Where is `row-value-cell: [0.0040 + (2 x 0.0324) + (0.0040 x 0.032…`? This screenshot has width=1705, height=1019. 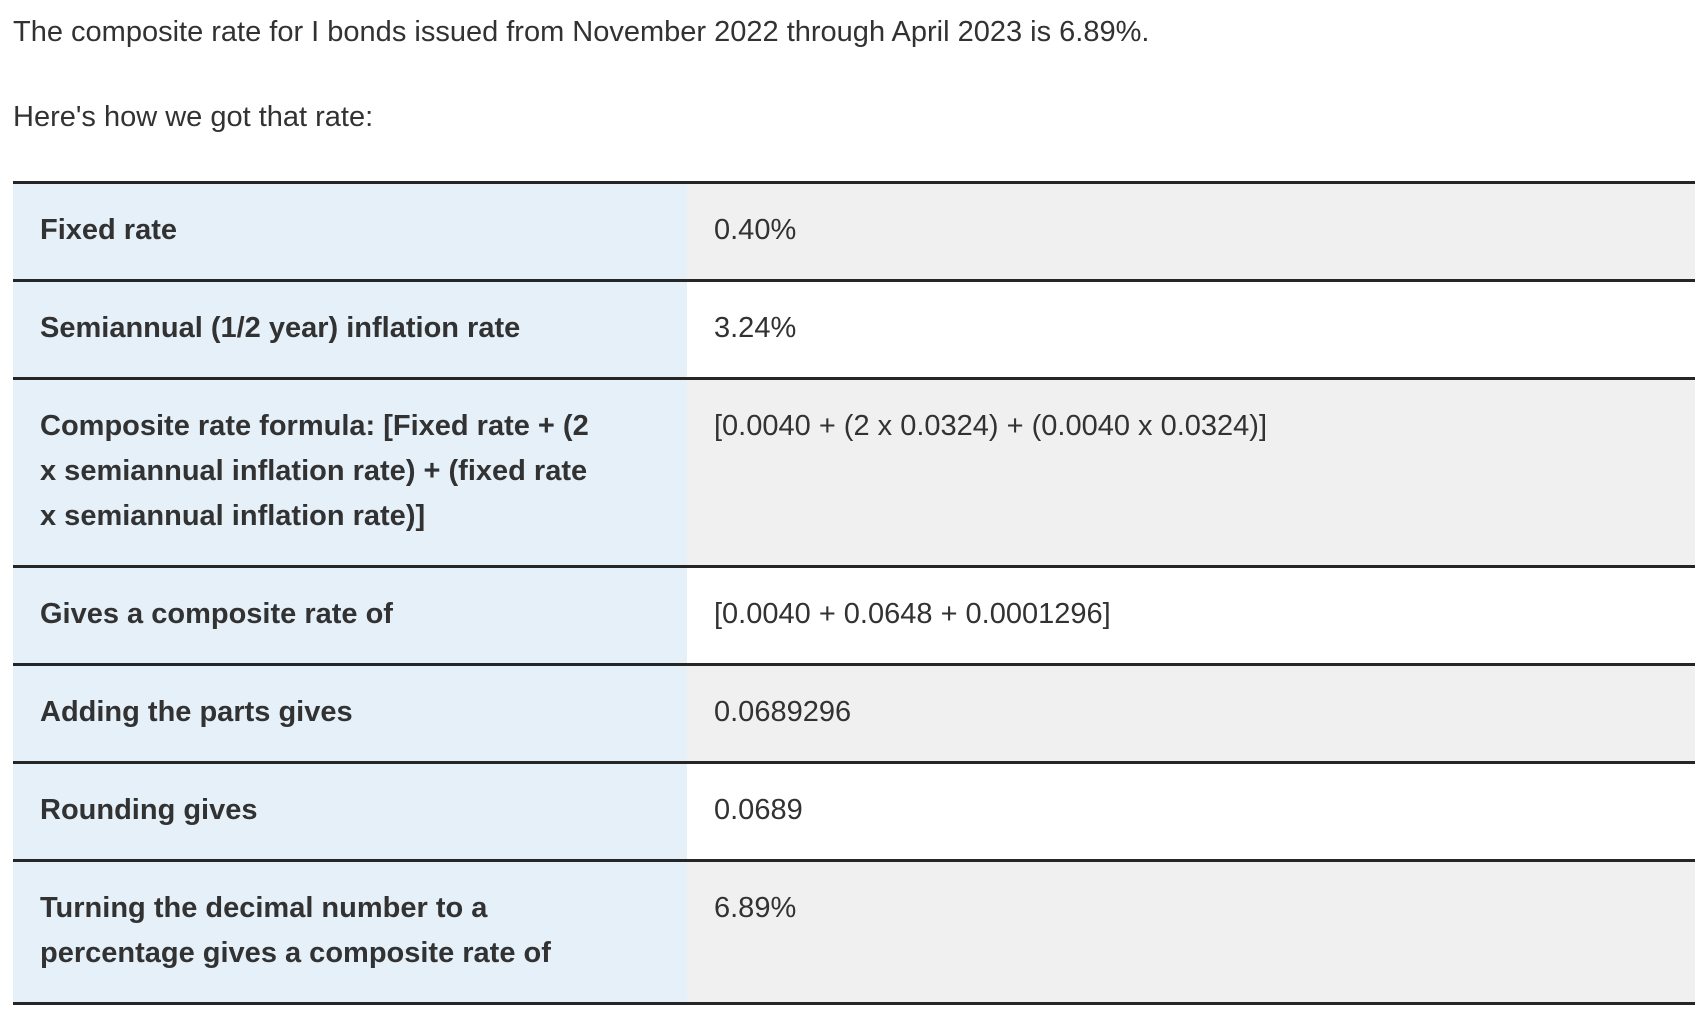
row-value-cell: [0.0040 + (2 x 0.0324) + (0.0040 x 0.032… is located at coordinates (1191, 472).